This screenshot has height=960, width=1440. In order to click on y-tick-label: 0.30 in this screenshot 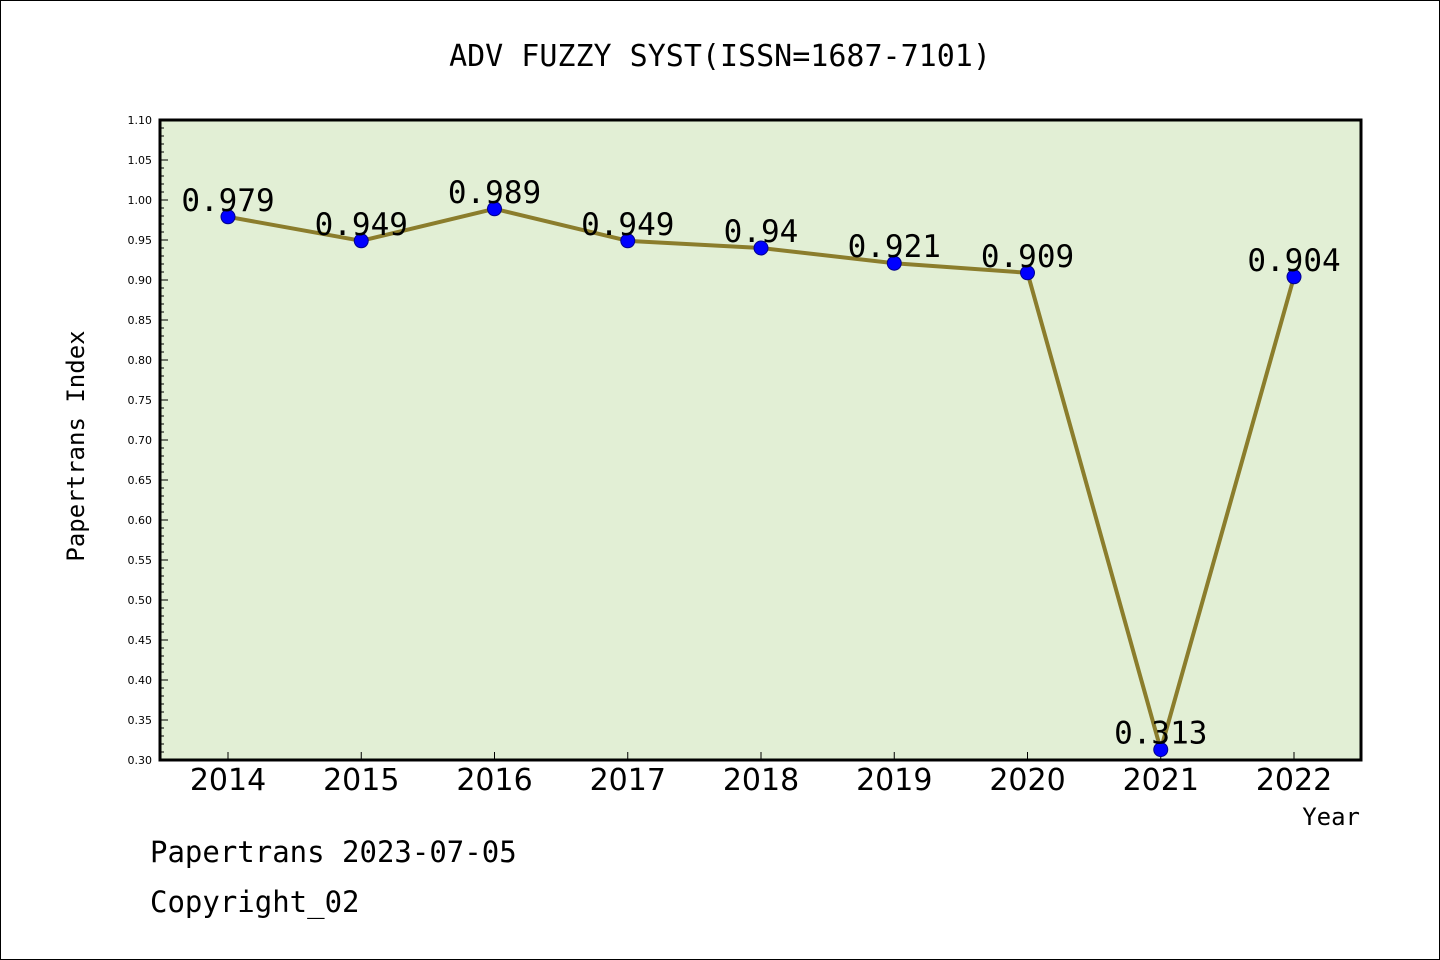, I will do `click(140, 760)`.